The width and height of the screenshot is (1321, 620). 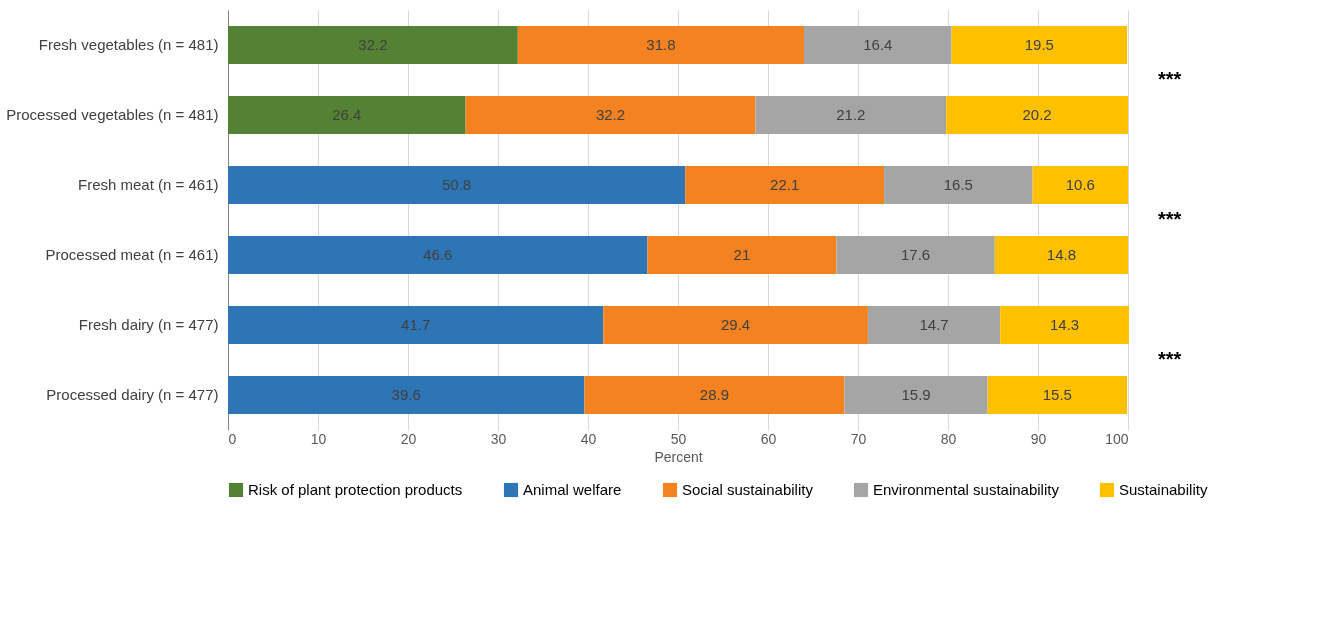 I want to click on data-label: 21, so click(x=742, y=254).